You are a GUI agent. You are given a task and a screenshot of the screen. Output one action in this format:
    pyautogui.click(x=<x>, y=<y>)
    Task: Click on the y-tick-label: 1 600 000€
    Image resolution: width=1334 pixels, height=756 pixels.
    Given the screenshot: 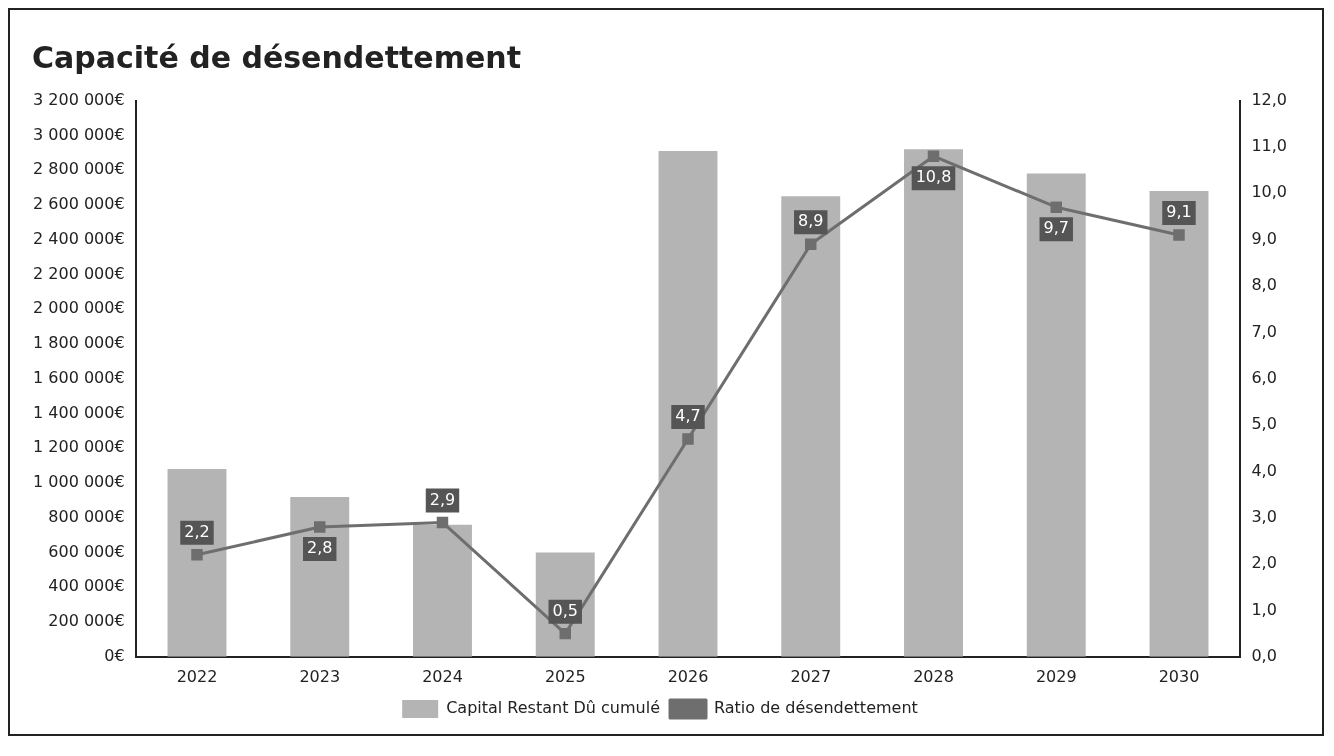 What is the action you would take?
    pyautogui.click(x=79, y=377)
    